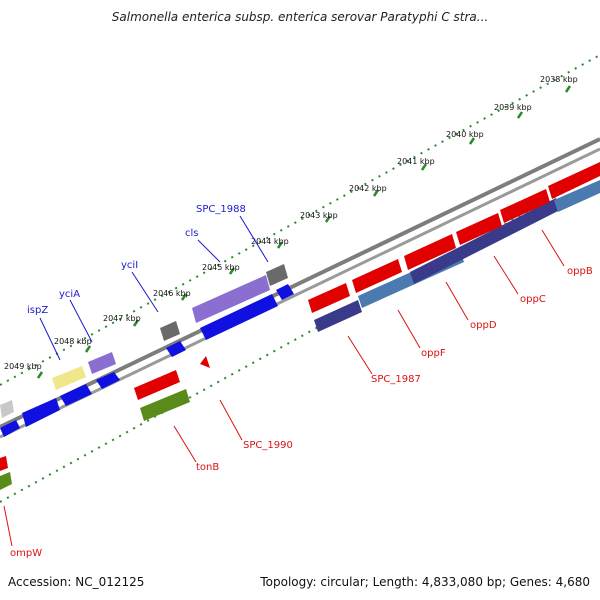  I want to click on forward-genes, so click(147, 350).